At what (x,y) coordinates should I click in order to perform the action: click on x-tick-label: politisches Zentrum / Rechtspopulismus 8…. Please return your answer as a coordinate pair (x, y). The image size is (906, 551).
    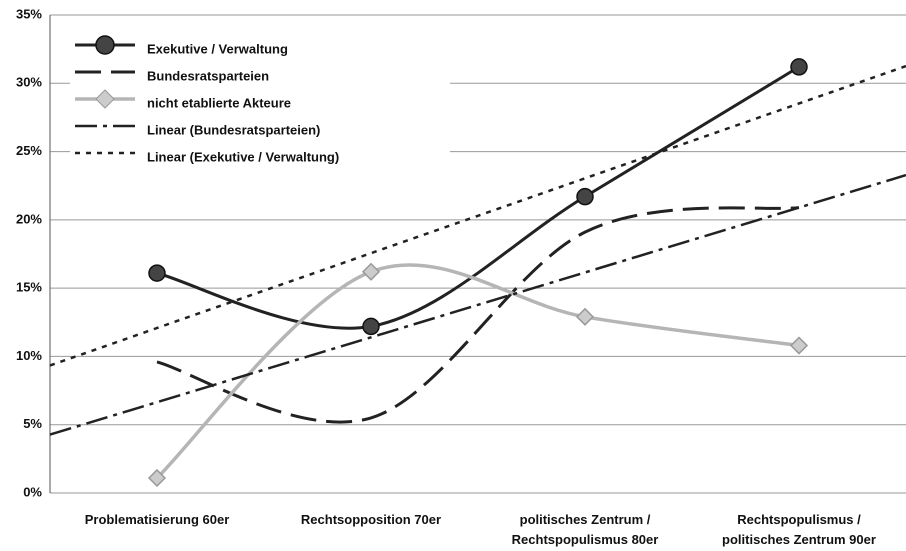
    Looking at the image, I should click on (585, 529).